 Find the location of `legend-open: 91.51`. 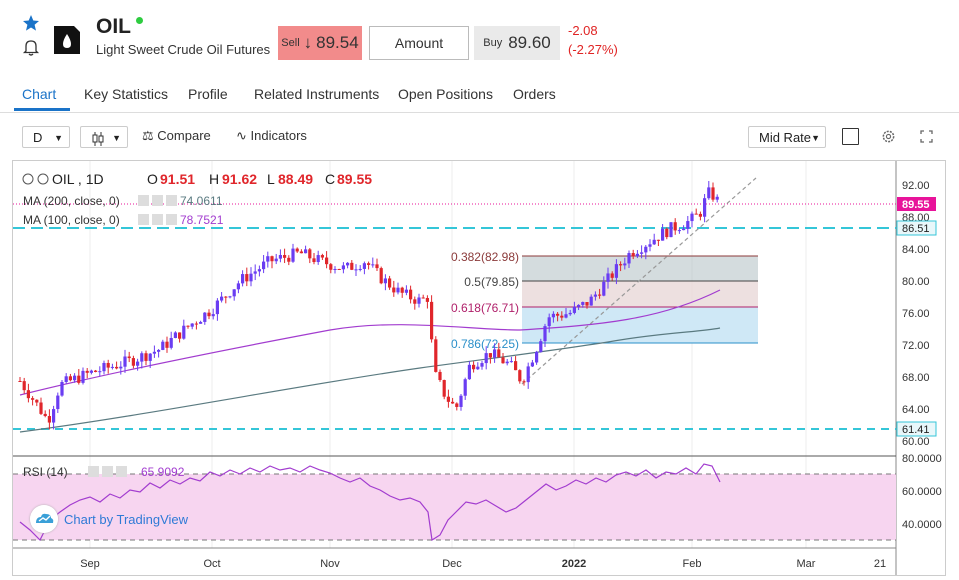

legend-open: 91.51 is located at coordinates (177, 179).